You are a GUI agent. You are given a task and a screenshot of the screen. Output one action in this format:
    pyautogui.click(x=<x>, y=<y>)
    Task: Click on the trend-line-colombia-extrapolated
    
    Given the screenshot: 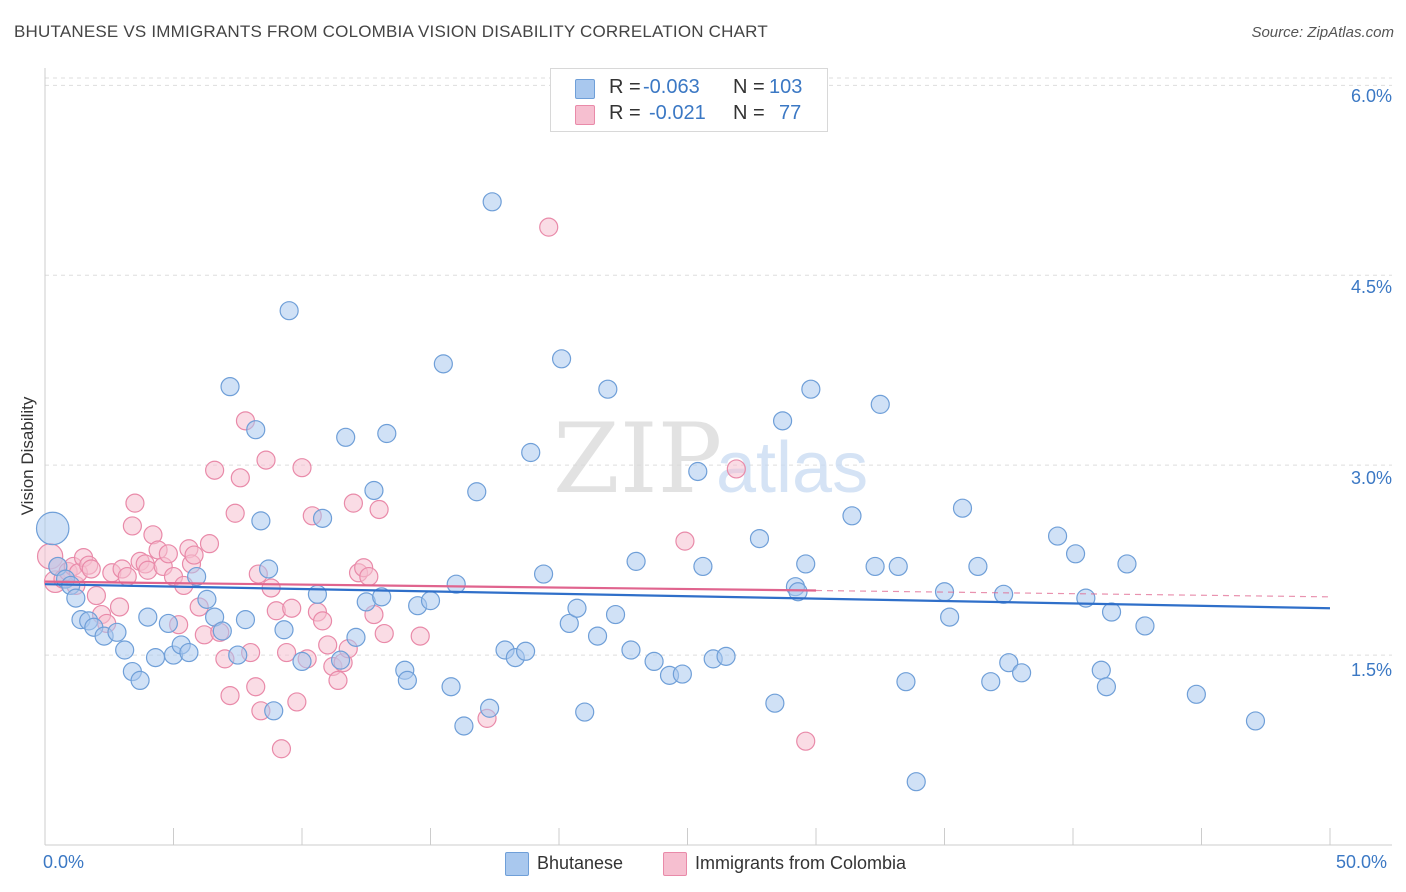 What is the action you would take?
    pyautogui.click(x=1073, y=593)
    